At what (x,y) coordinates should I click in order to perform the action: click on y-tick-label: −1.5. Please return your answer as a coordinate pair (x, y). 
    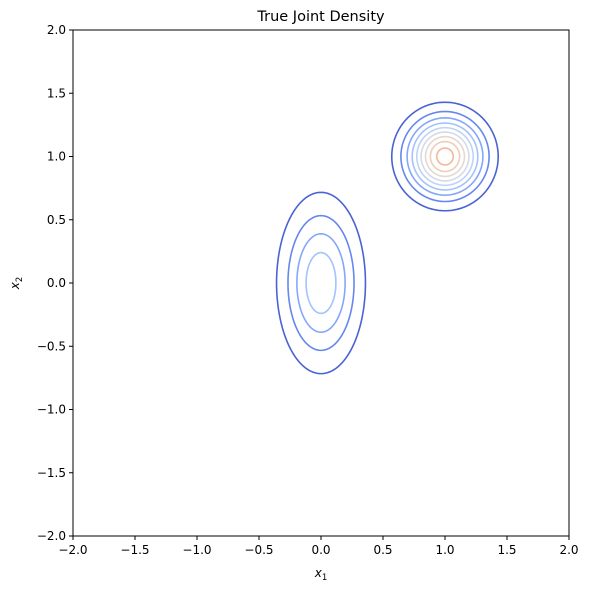
    Looking at the image, I should click on (51, 473).